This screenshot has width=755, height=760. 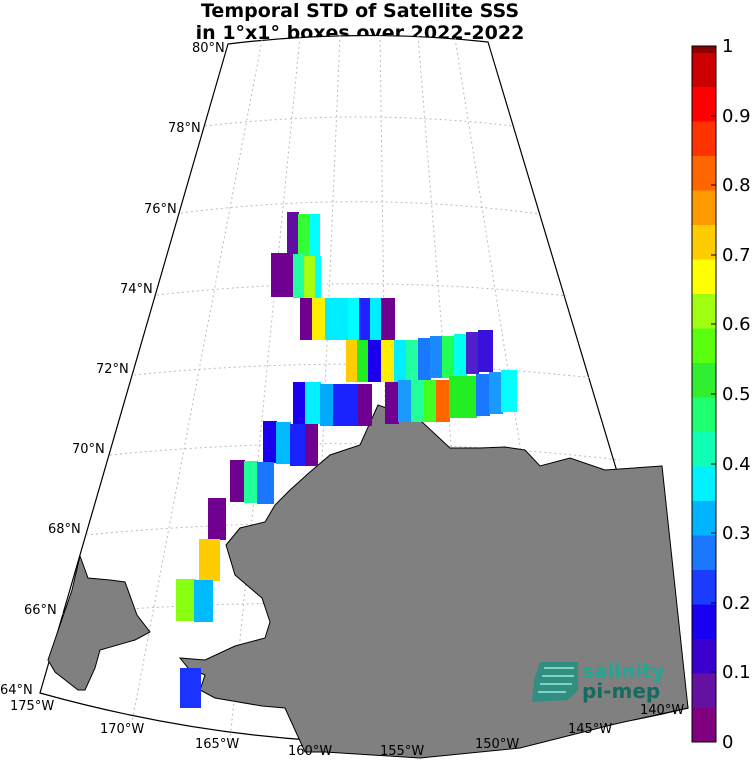 What do you see at coordinates (736, 255) in the screenshot?
I see `colorbar-tick-0.7: 0.7` at bounding box center [736, 255].